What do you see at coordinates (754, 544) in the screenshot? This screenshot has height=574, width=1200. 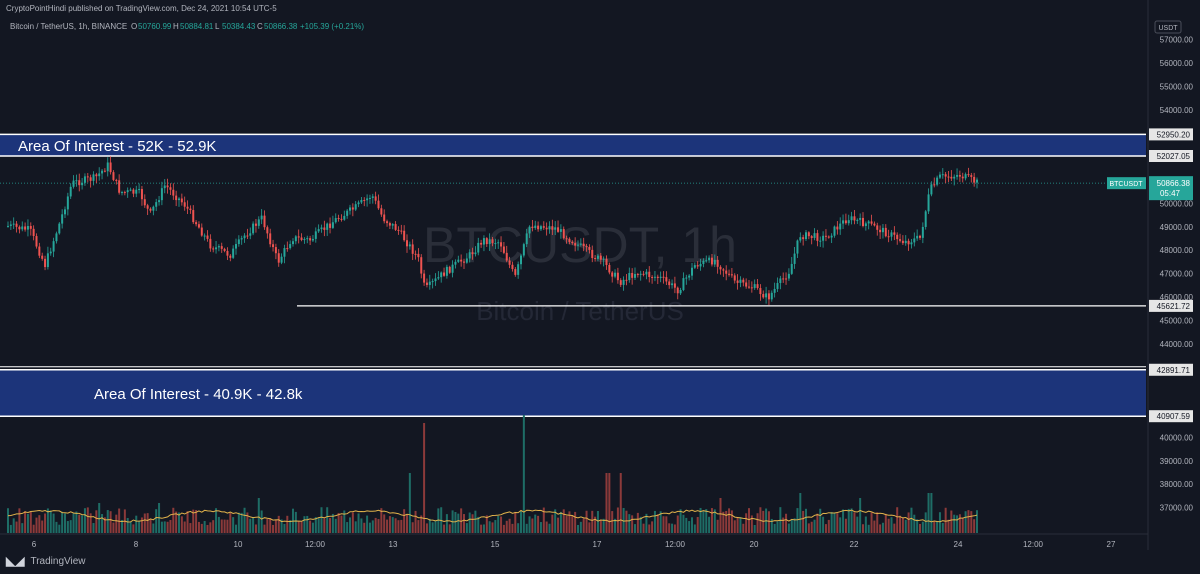 I see `x-tick-label: 20` at bounding box center [754, 544].